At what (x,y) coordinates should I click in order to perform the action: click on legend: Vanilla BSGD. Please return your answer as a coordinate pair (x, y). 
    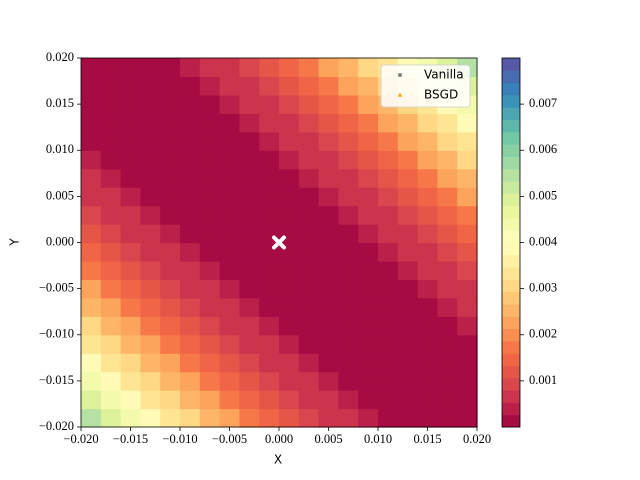
    Looking at the image, I should click on (425, 86).